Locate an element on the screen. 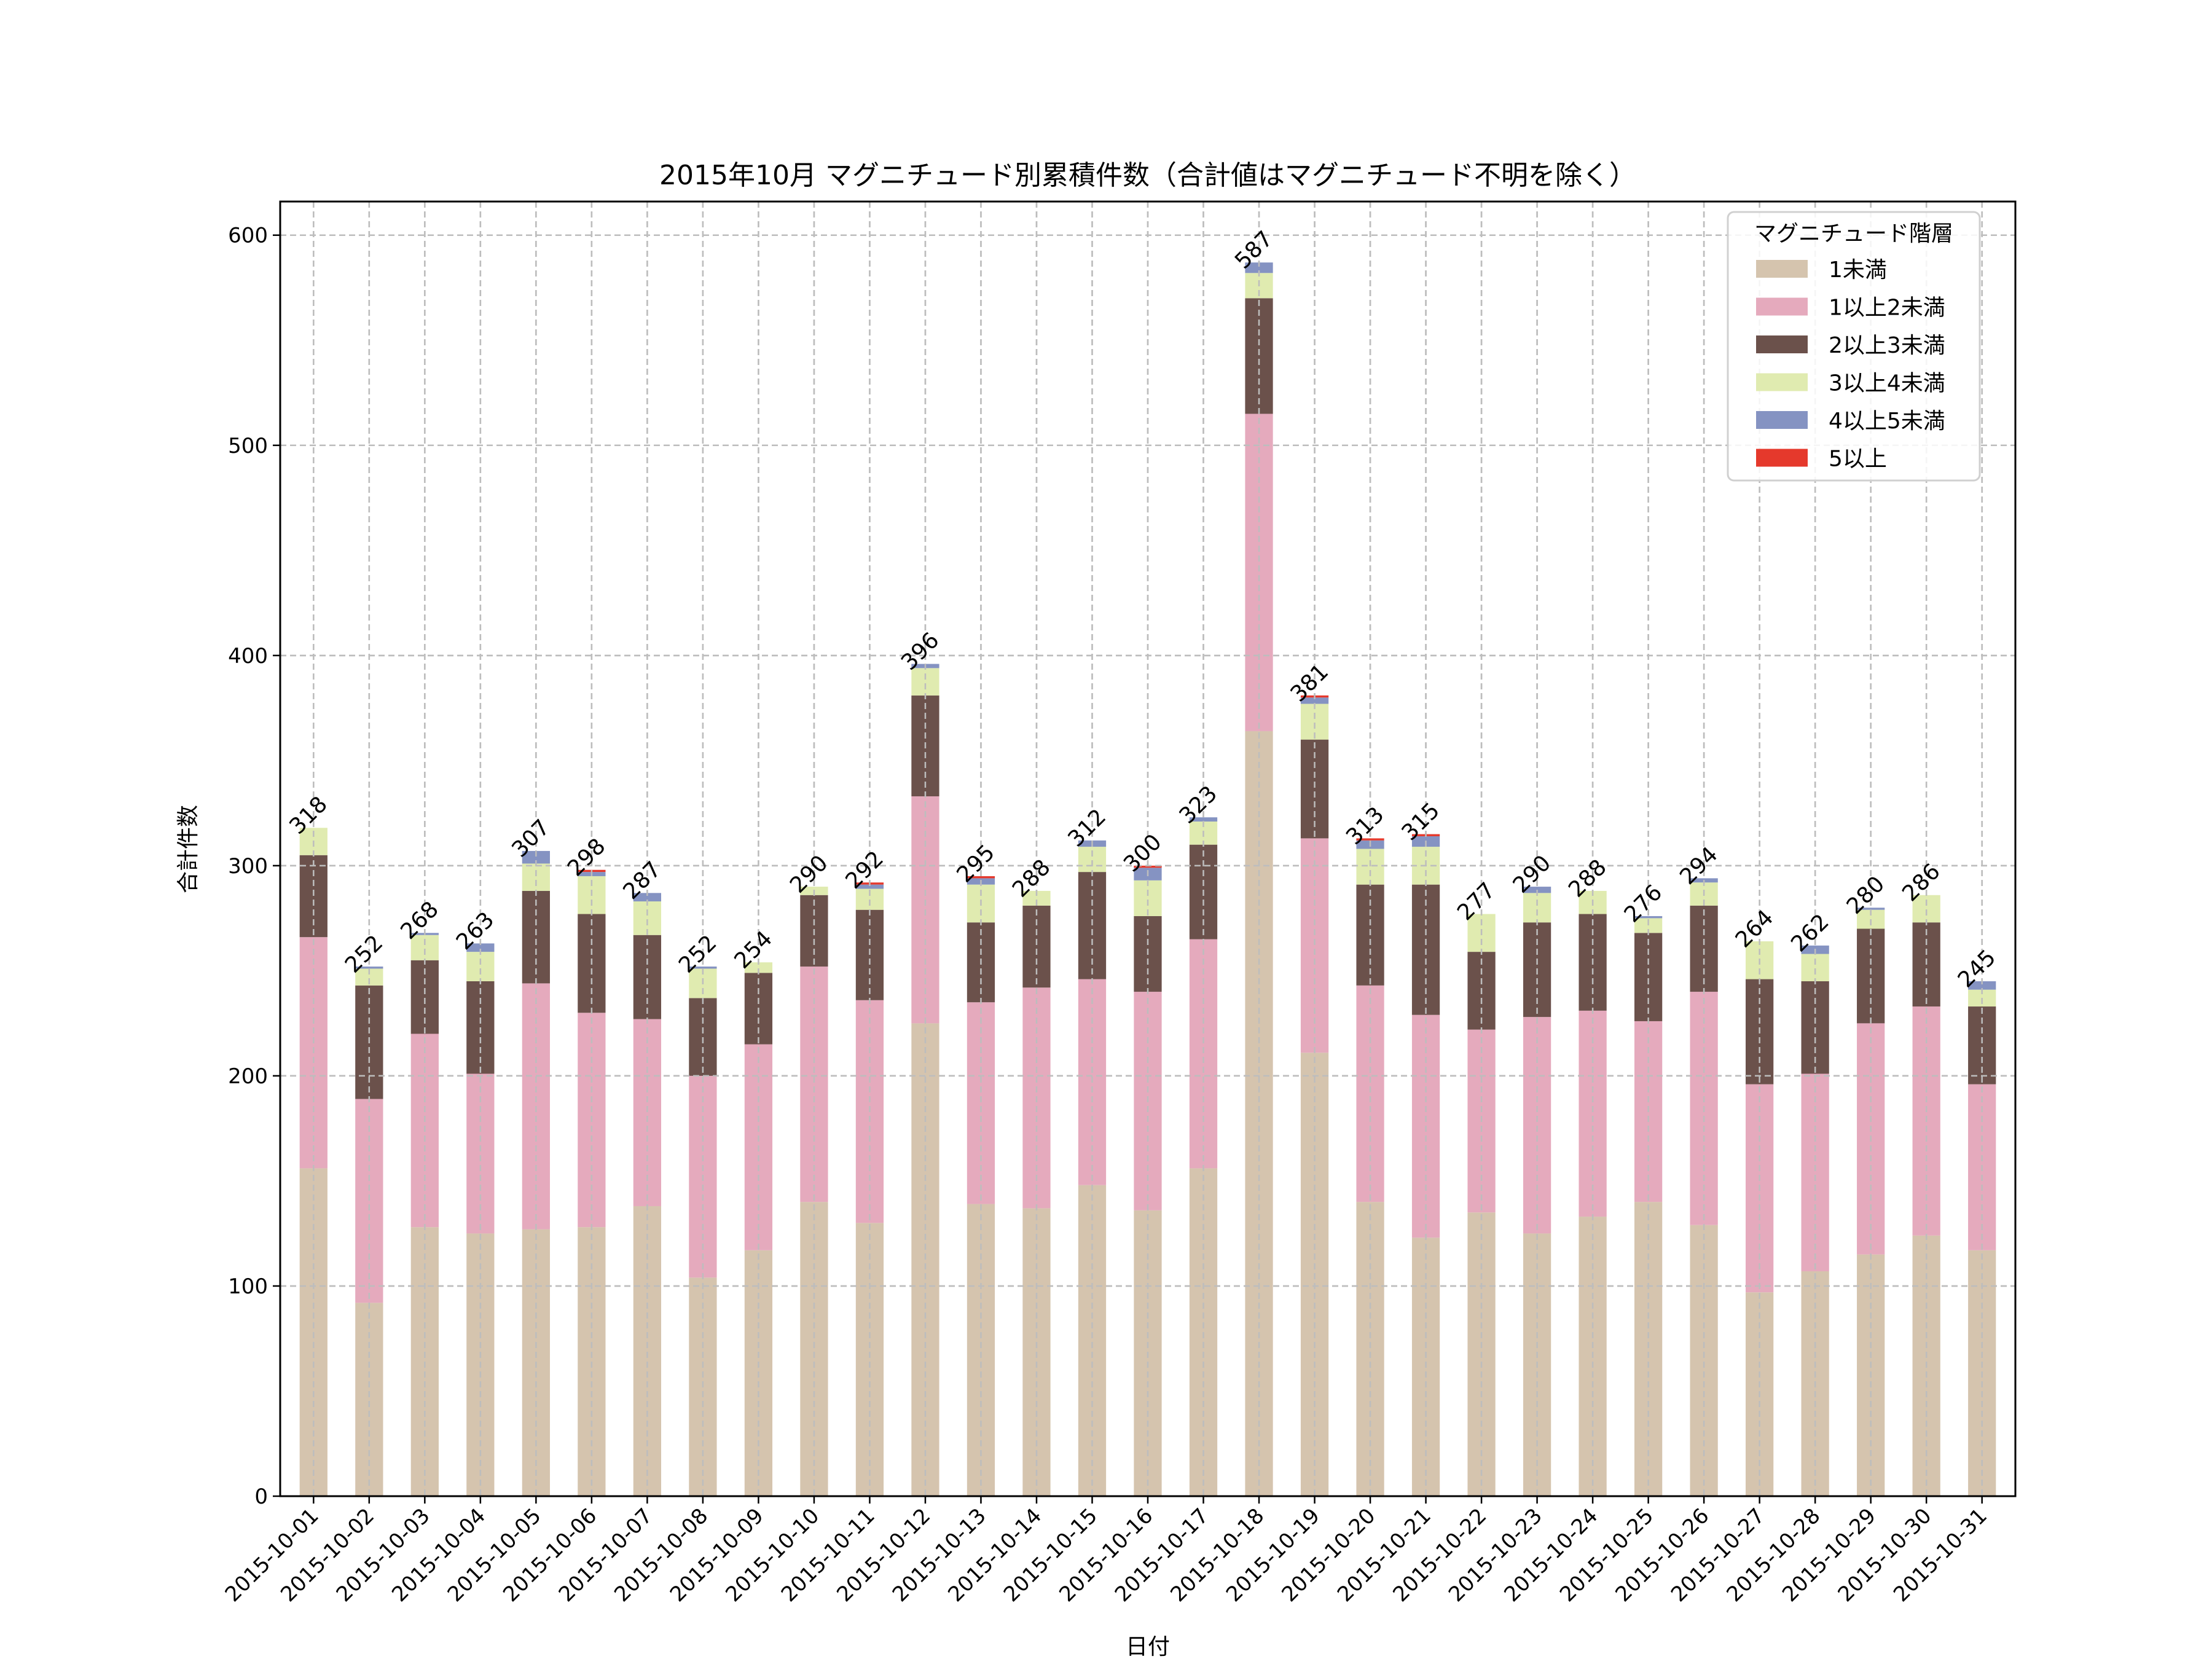  legend-label: 2以上3未満 is located at coordinates (1887, 345).